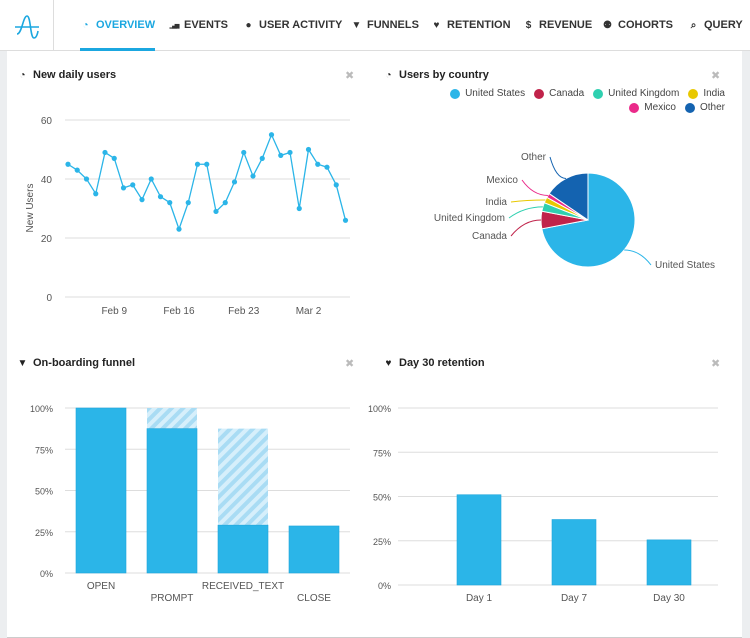  What do you see at coordinates (301, 25) in the screenshot?
I see `nav-tab-label: USER ACTIVITY` at bounding box center [301, 25].